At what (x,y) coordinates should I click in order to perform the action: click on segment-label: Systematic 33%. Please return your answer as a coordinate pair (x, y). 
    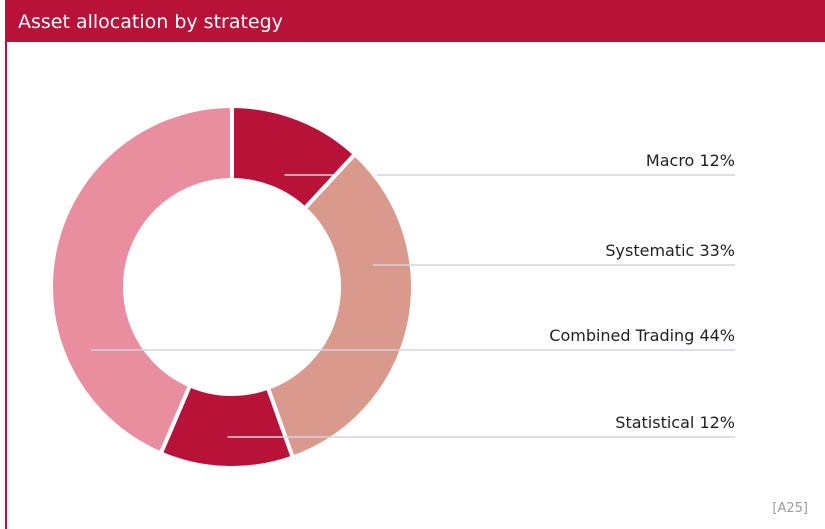
    Looking at the image, I should click on (670, 250).